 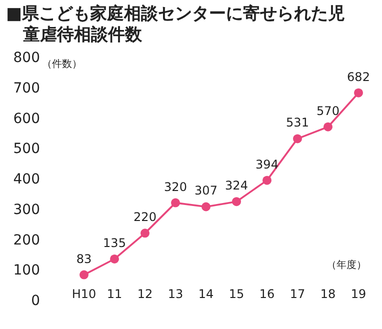 I want to click on x-tick-label: 17, so click(x=298, y=294).